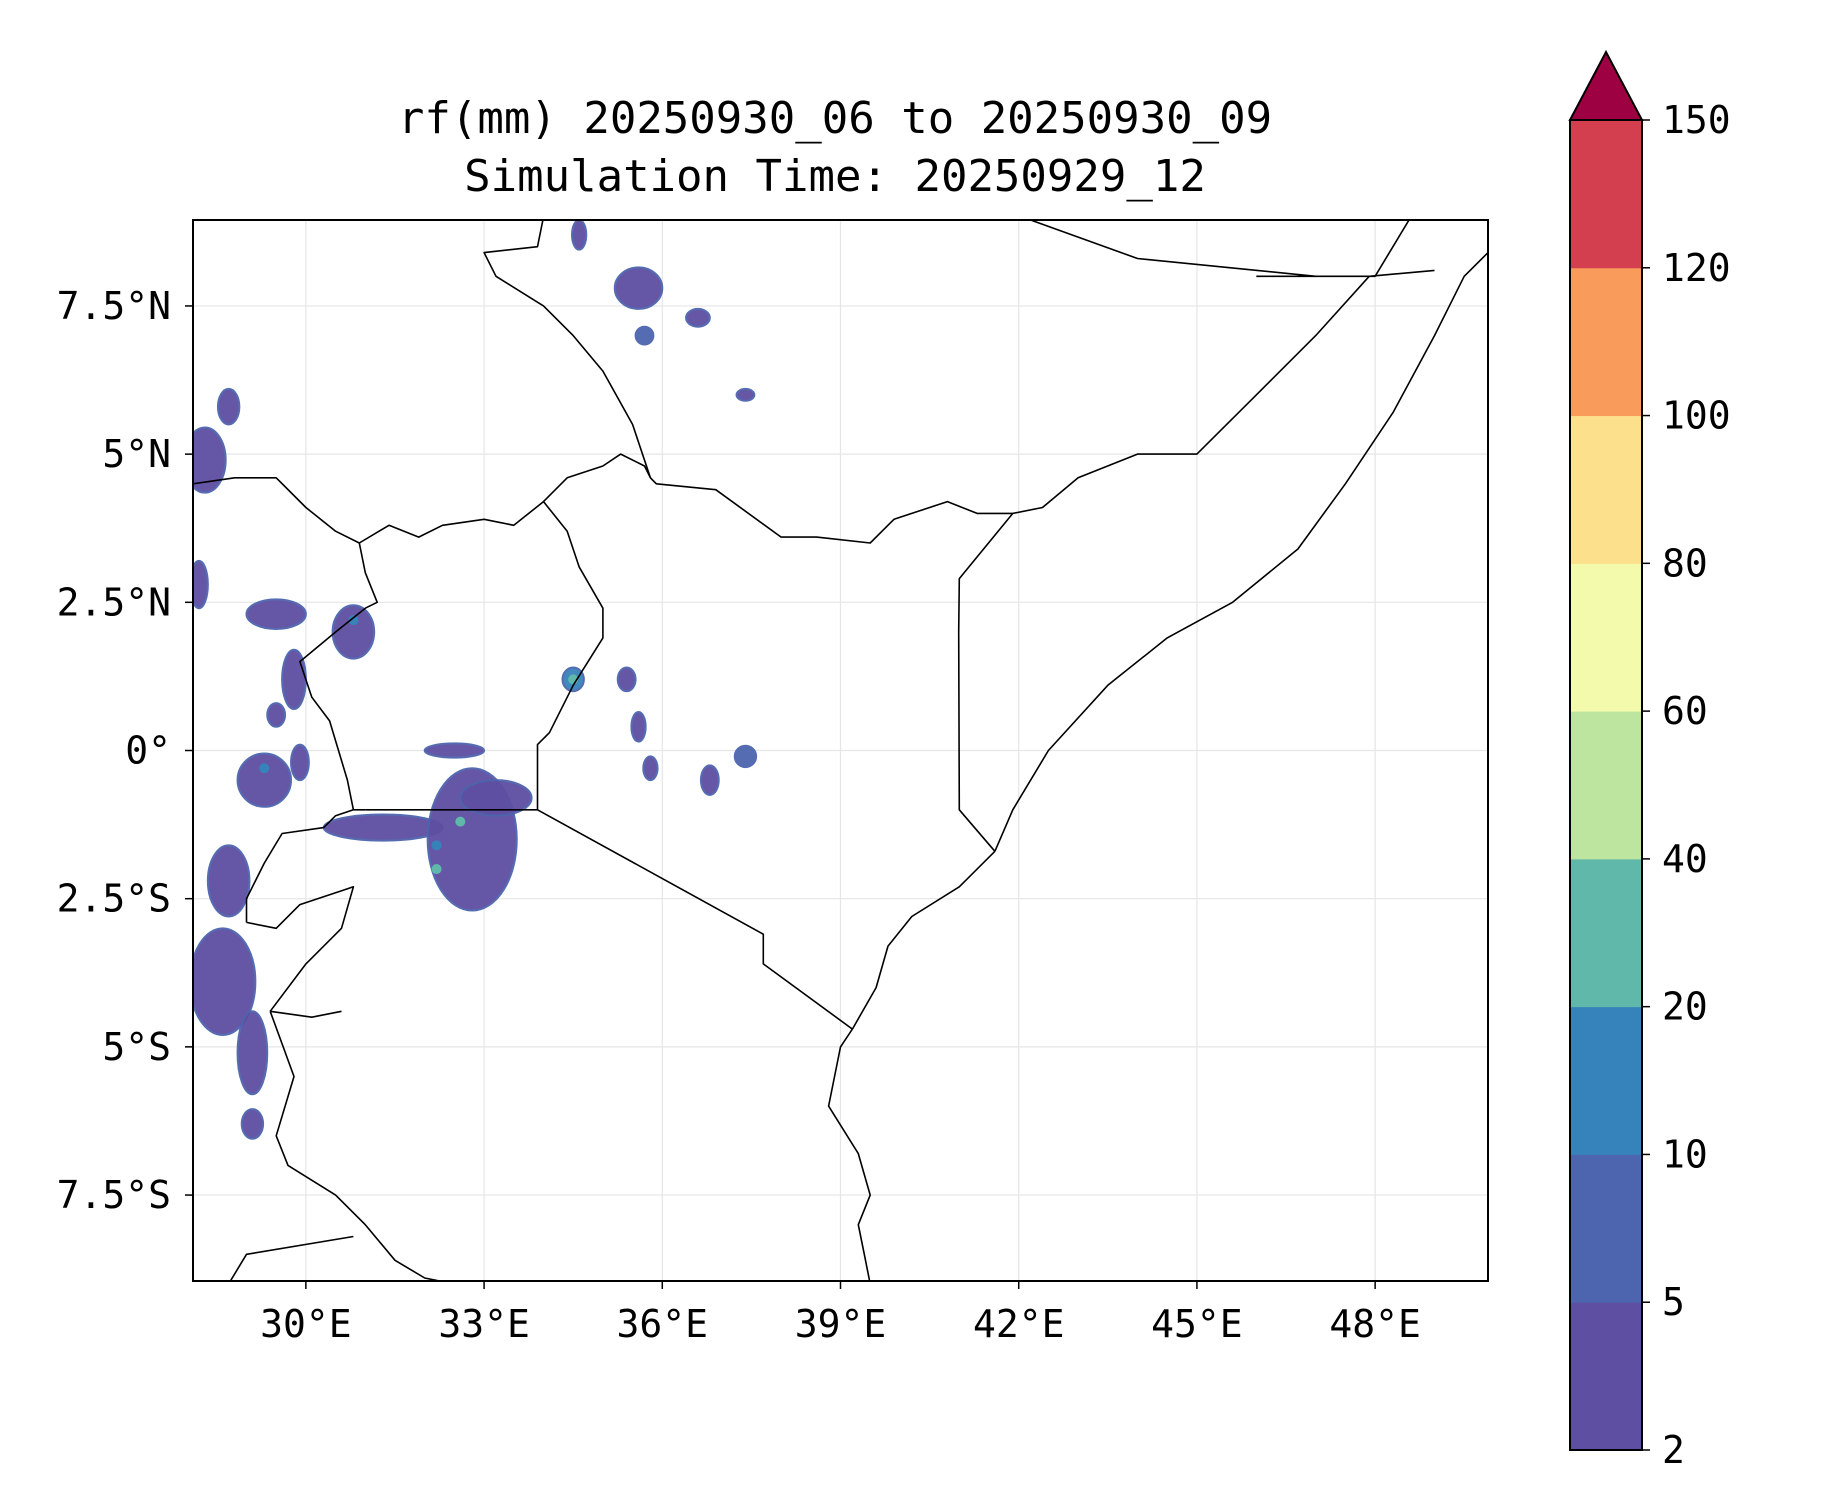 The width and height of the screenshot is (1833, 1500). I want to click on x-tick-label: 45°E, so click(1197, 1324).